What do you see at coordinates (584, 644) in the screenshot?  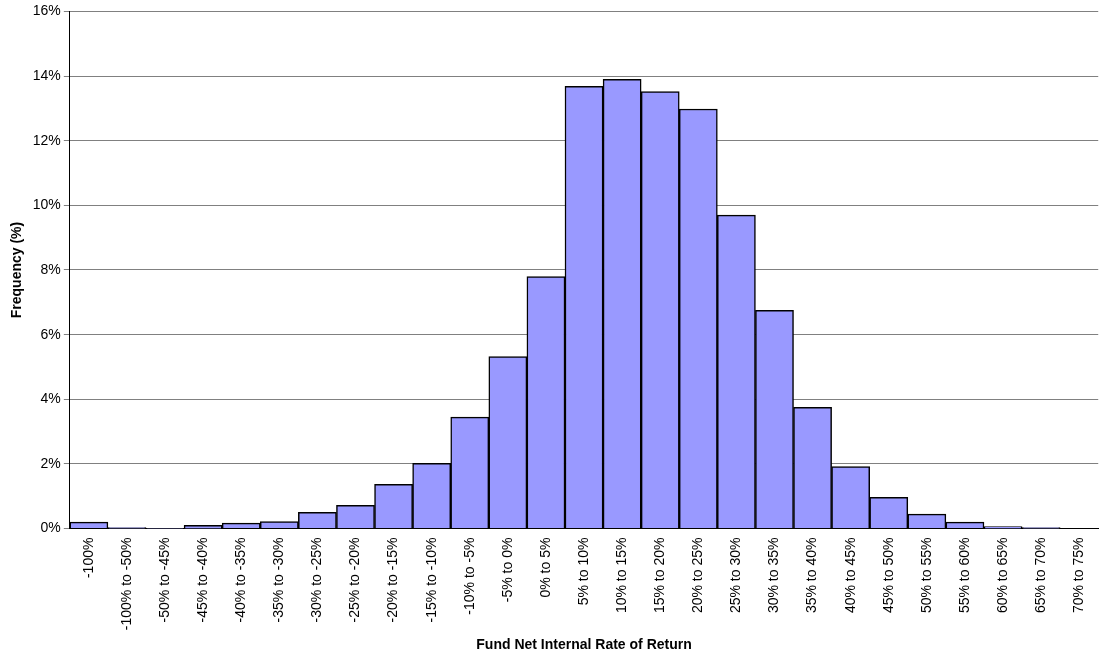 I see `x-axis-title: Fund Net Internal Rate of Return` at bounding box center [584, 644].